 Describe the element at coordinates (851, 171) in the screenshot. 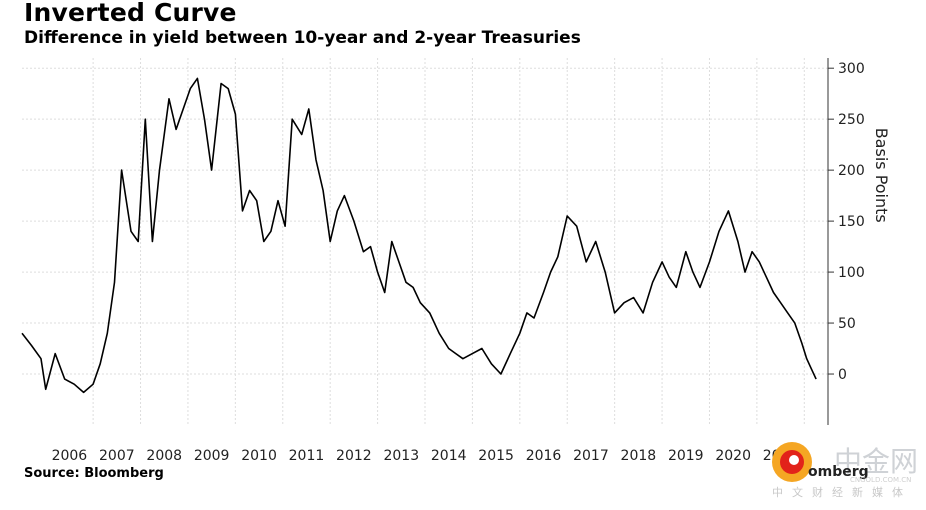

I see `y-tick-label: 200` at that location.